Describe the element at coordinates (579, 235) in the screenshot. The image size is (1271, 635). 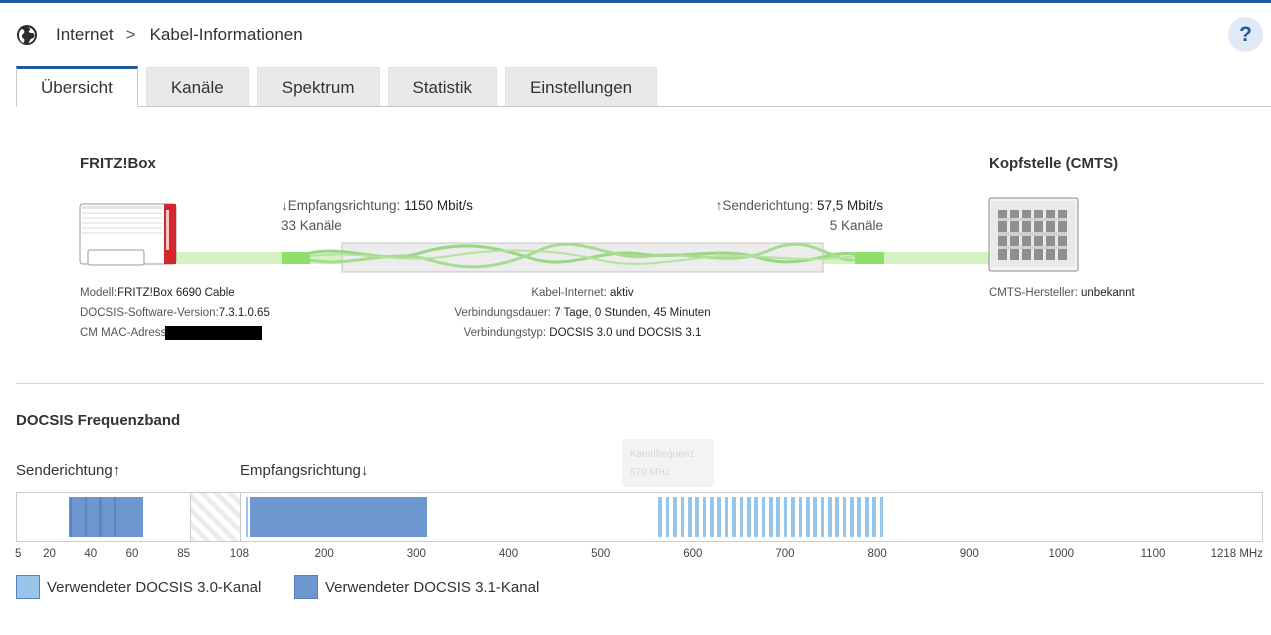
I see `connection-diagram` at that location.